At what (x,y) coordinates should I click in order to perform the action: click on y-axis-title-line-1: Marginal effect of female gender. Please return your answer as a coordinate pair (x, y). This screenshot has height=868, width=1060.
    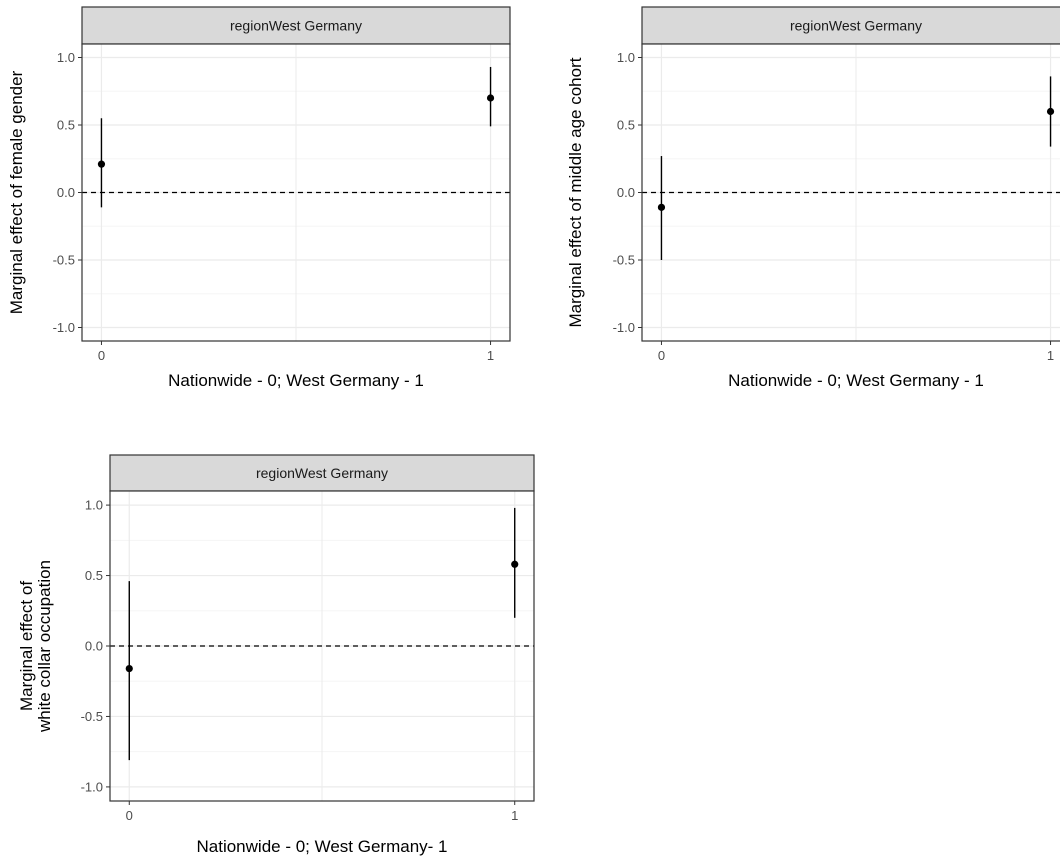
    Looking at the image, I should click on (16, 192).